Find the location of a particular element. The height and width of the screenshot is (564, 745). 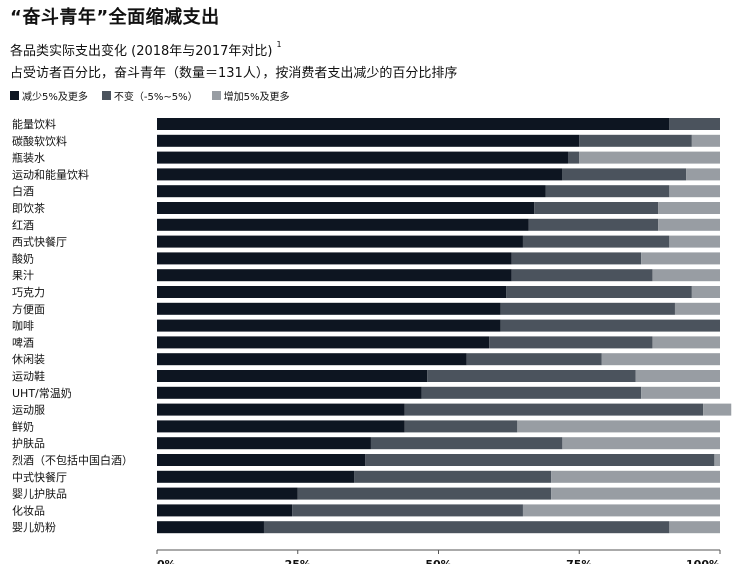

footnote-marker: 1 is located at coordinates (279, 44).